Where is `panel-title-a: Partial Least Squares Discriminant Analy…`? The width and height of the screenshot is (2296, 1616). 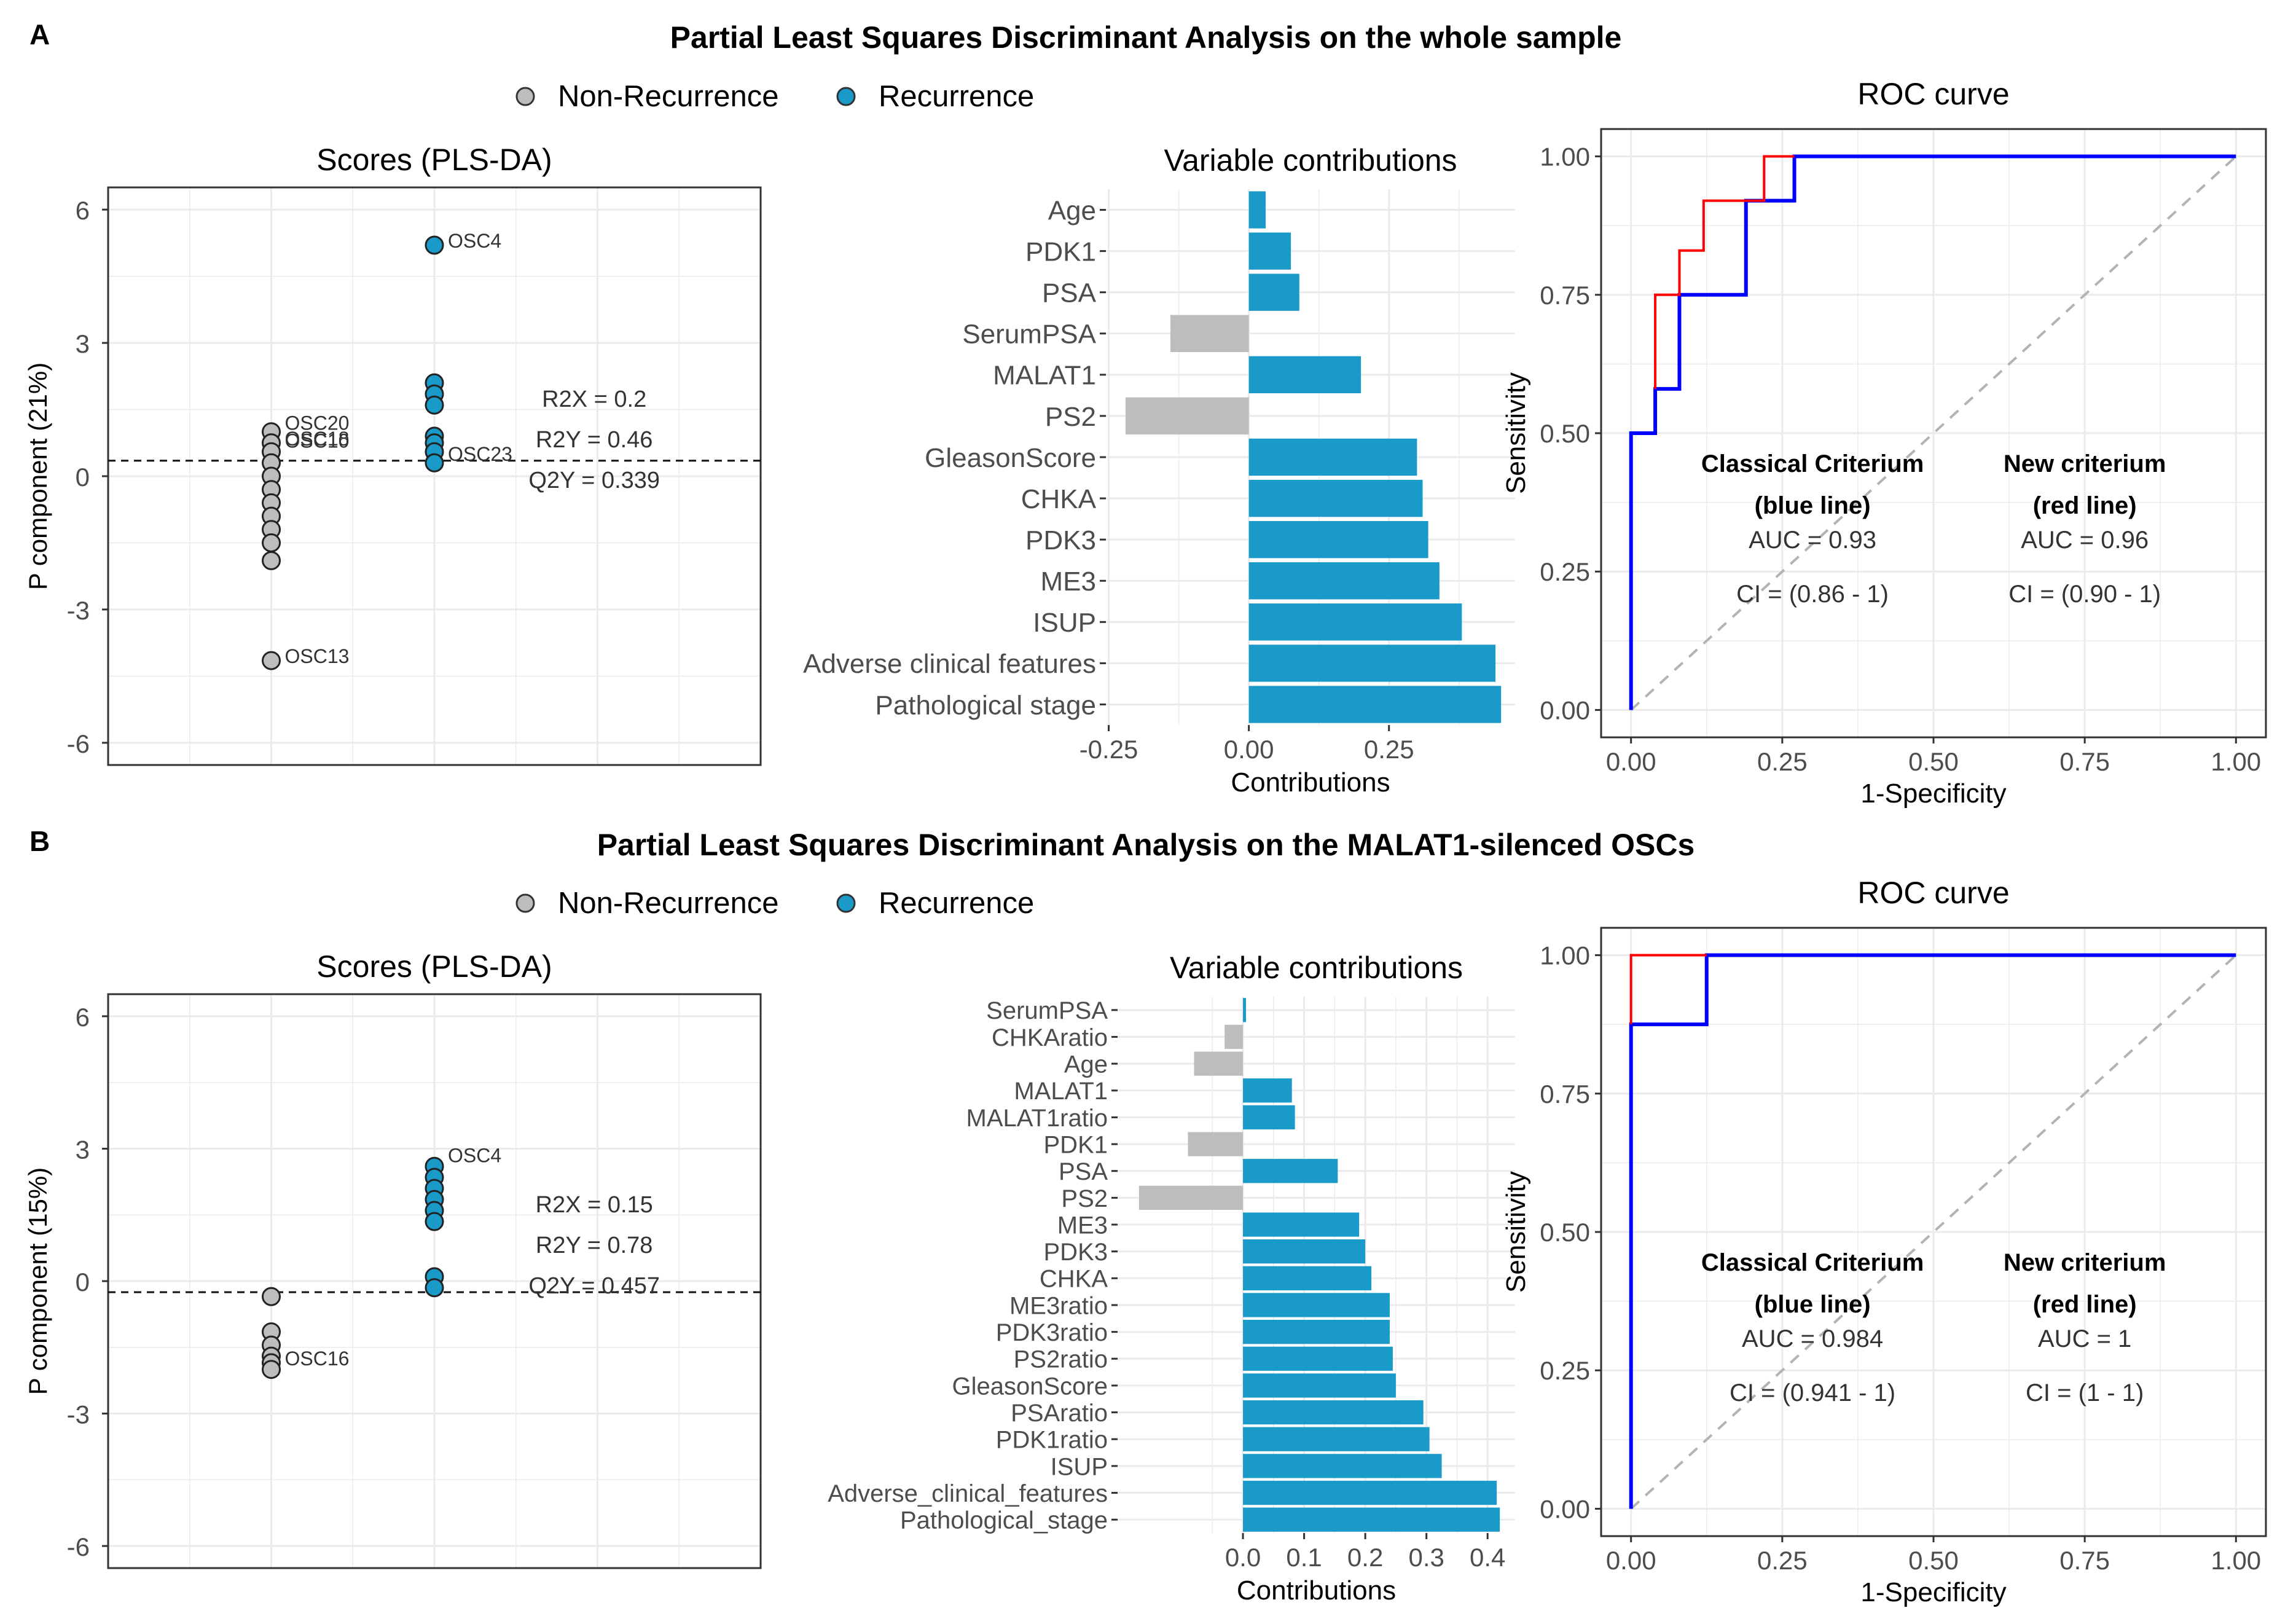 panel-title-a: Partial Least Squares Discriminant Analy… is located at coordinates (1146, 37).